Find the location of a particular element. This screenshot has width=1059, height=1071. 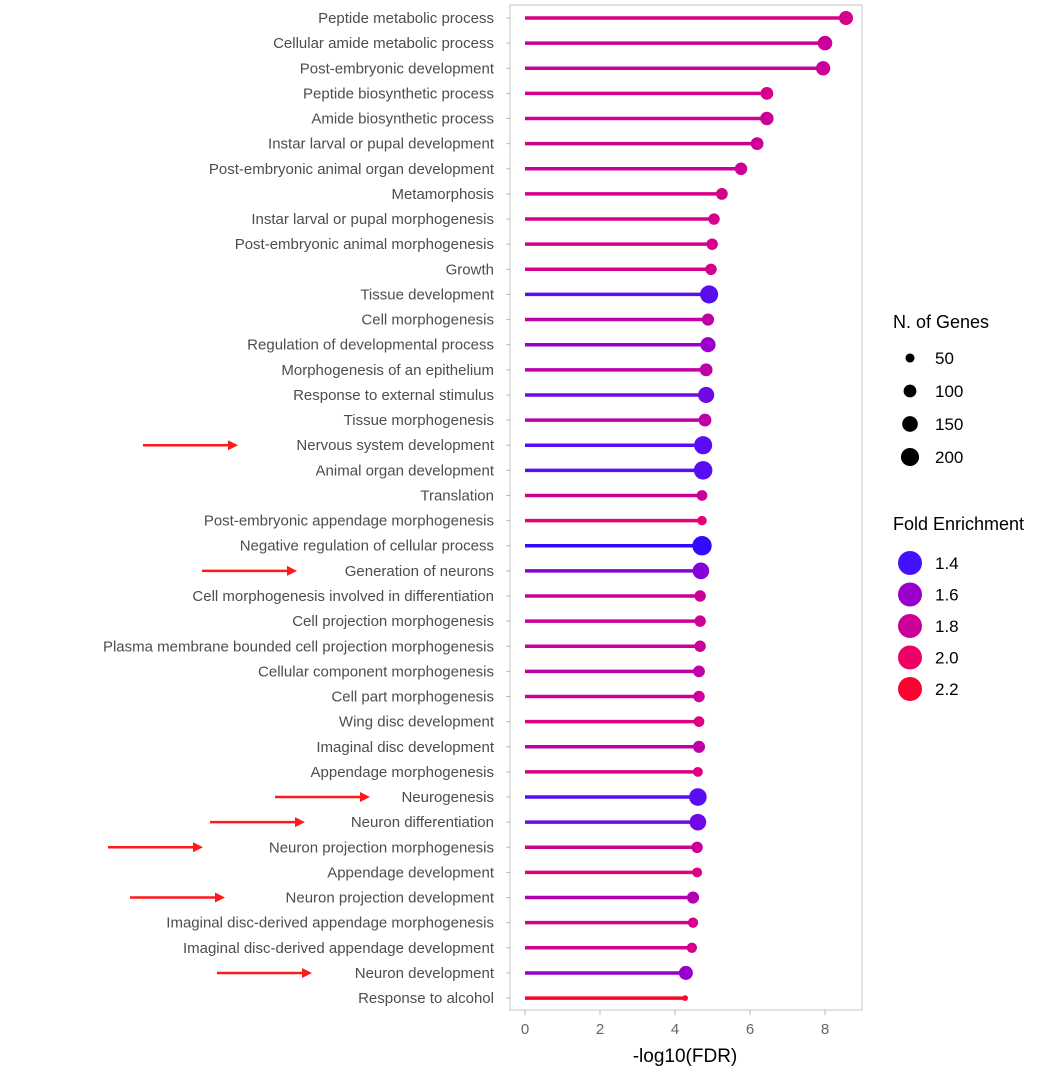

lollipop-row: Neuron projection development is located at coordinates (415, 898).